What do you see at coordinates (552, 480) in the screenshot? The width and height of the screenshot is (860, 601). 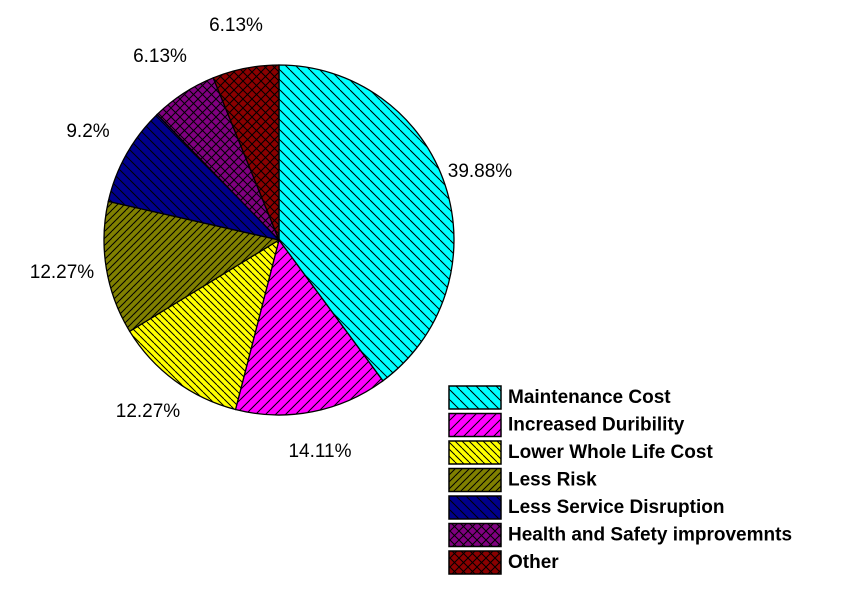 I see `legend-label: Less Risk` at bounding box center [552, 480].